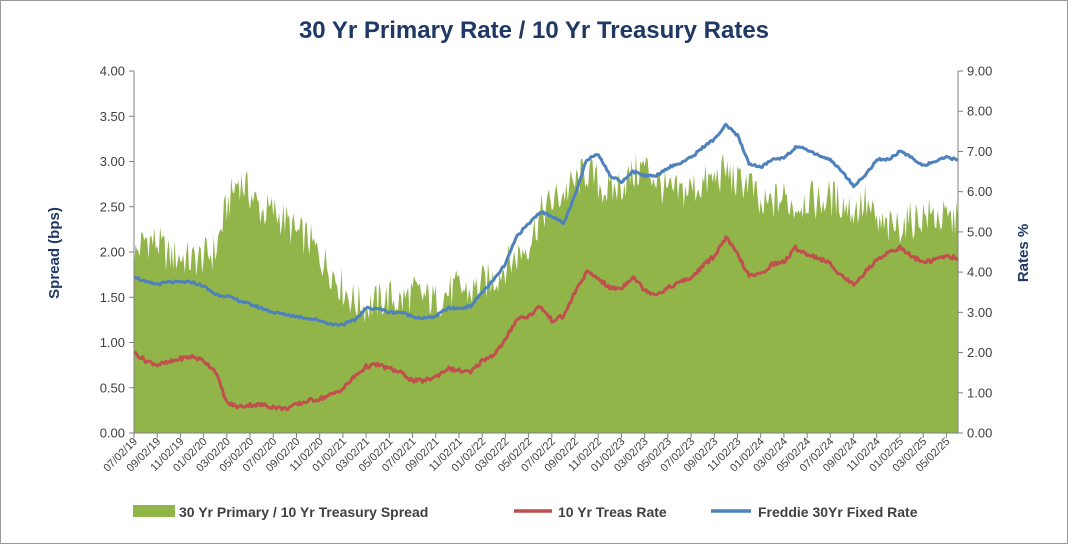  Describe the element at coordinates (154, 511) in the screenshot. I see `legend-swatch-spread` at that location.